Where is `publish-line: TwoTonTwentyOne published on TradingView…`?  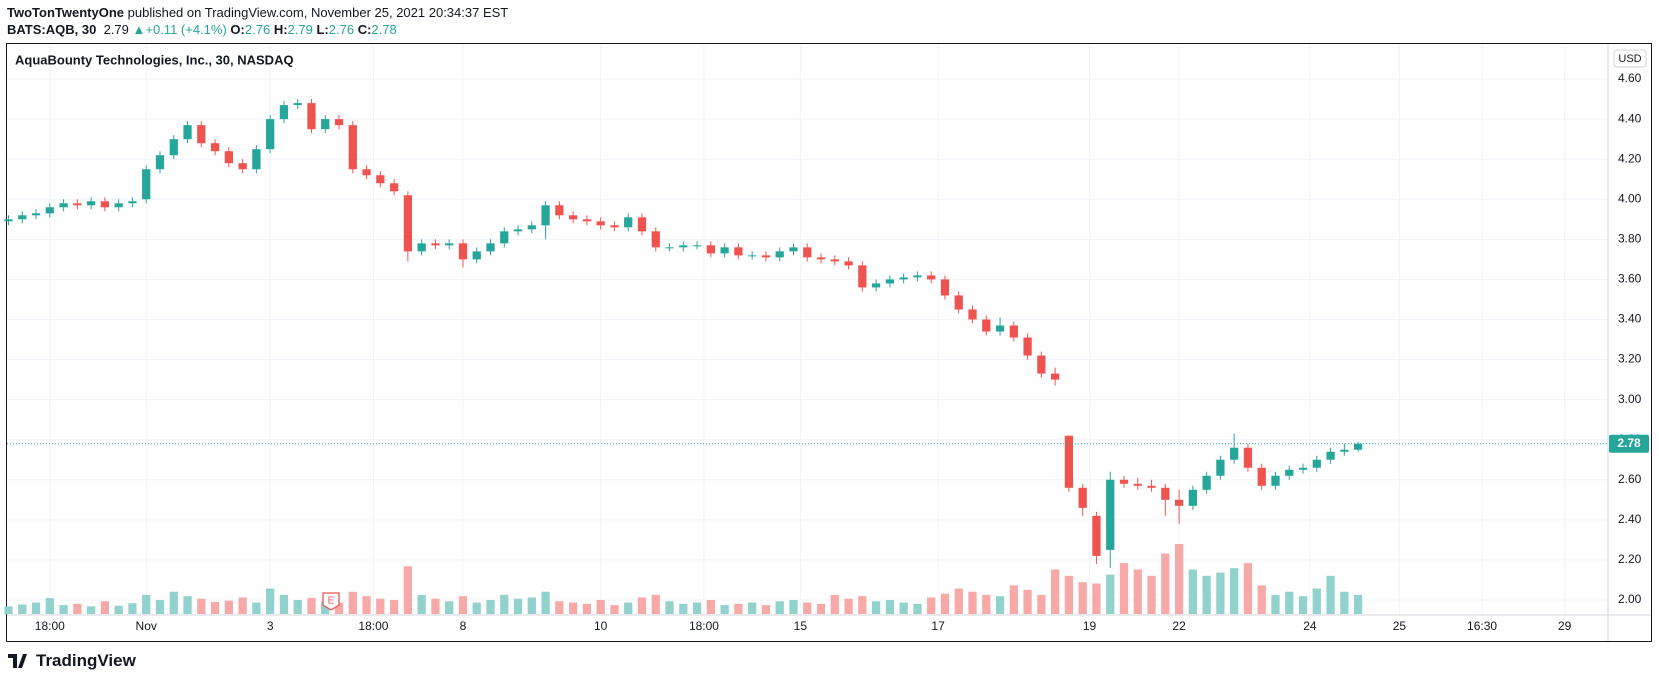
publish-line: TwoTonTwentyOne published on TradingView… is located at coordinates (257, 12).